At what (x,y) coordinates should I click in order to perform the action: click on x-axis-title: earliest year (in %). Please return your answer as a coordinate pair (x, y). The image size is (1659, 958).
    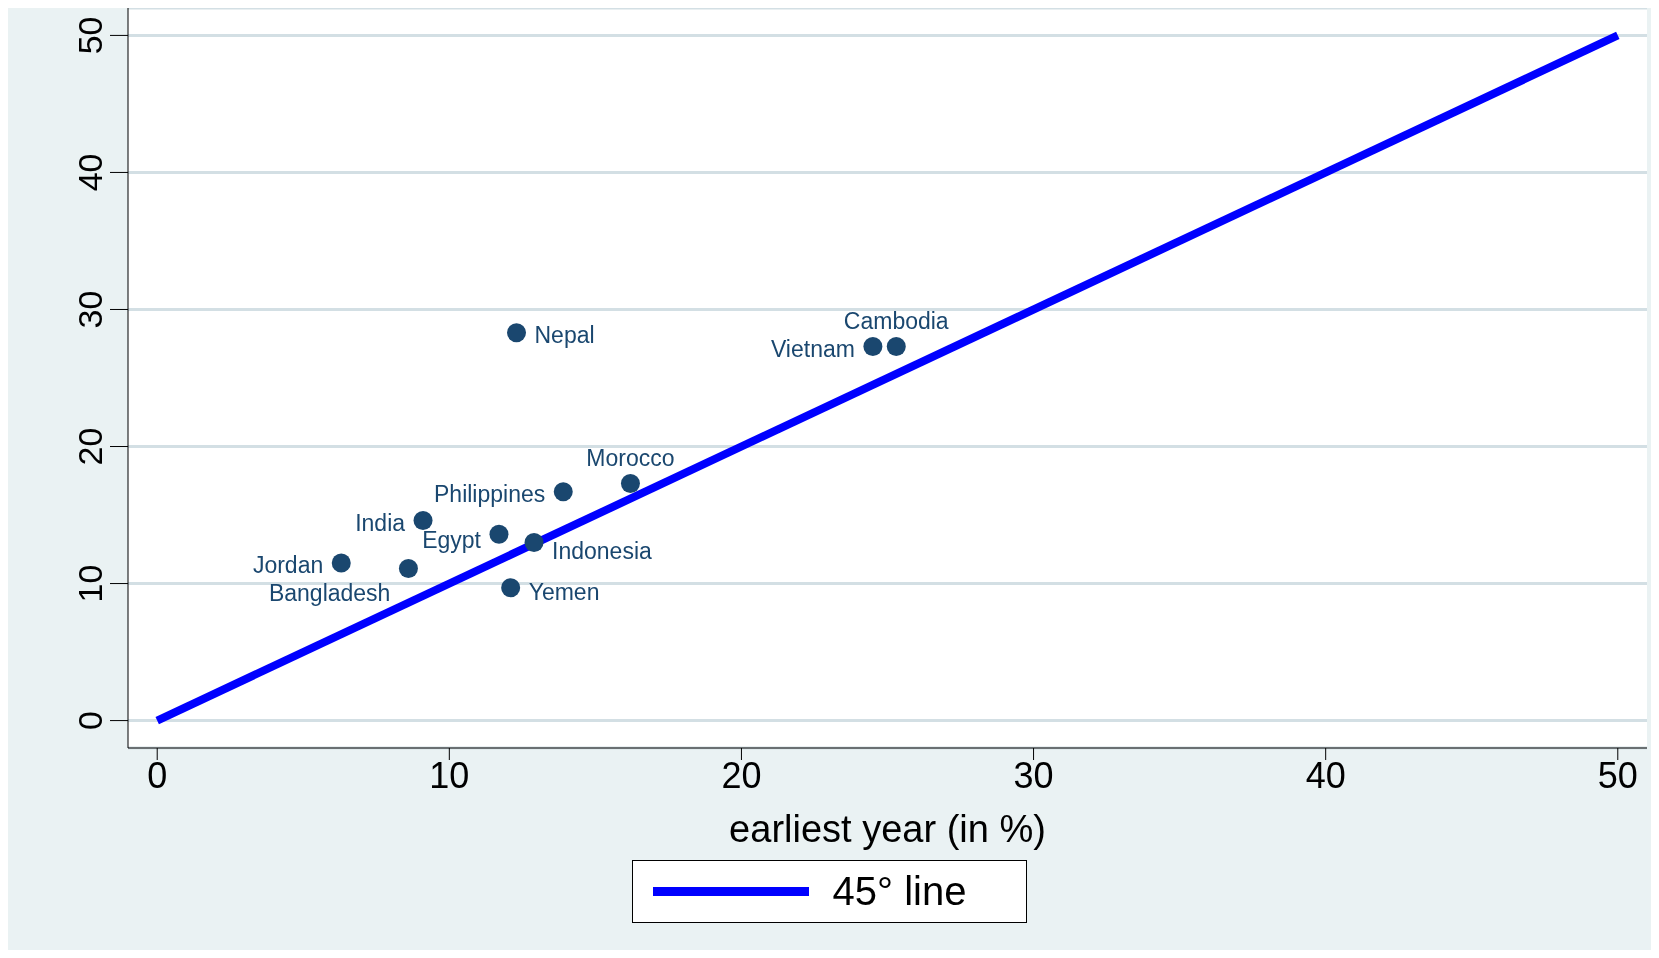
    Looking at the image, I should click on (887, 829).